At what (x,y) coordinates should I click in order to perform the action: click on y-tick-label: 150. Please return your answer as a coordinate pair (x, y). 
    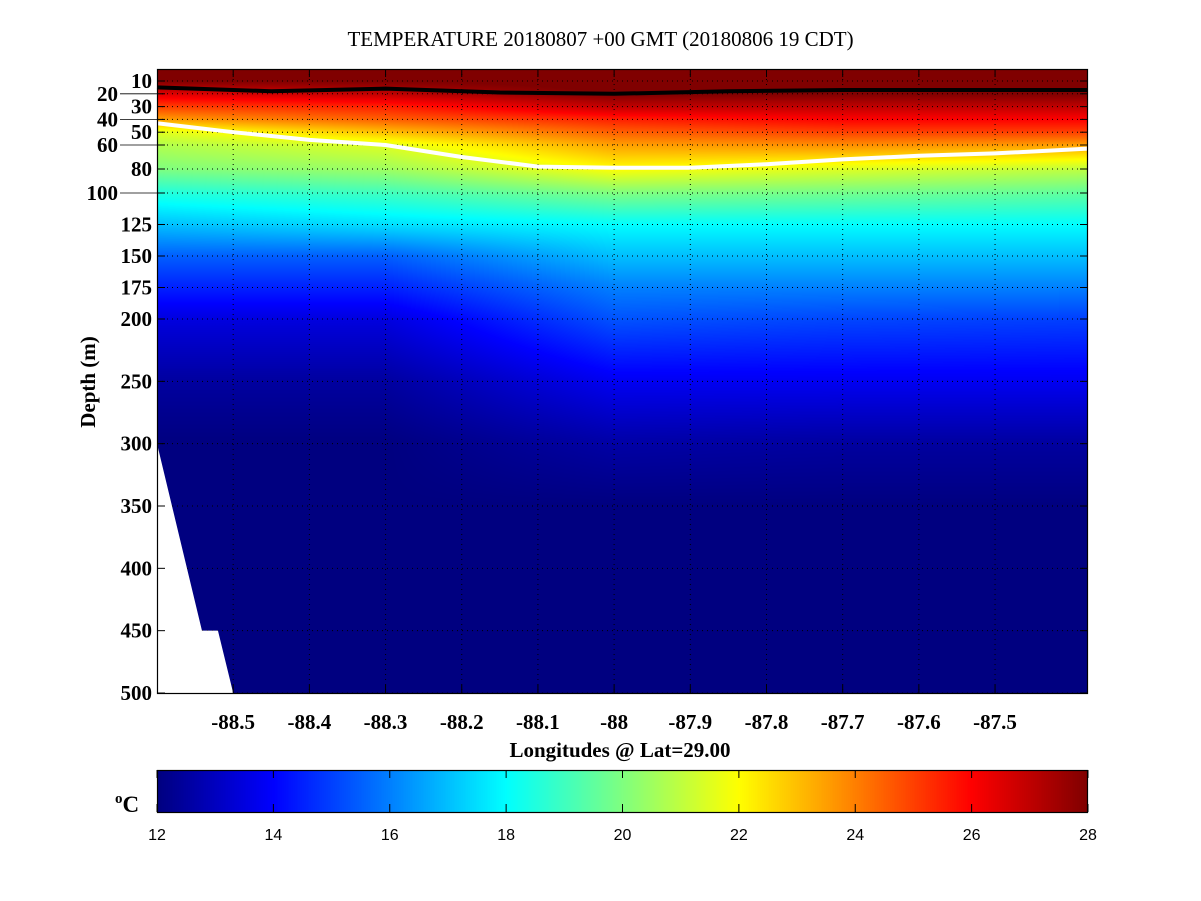
    Looking at the image, I should click on (137, 256).